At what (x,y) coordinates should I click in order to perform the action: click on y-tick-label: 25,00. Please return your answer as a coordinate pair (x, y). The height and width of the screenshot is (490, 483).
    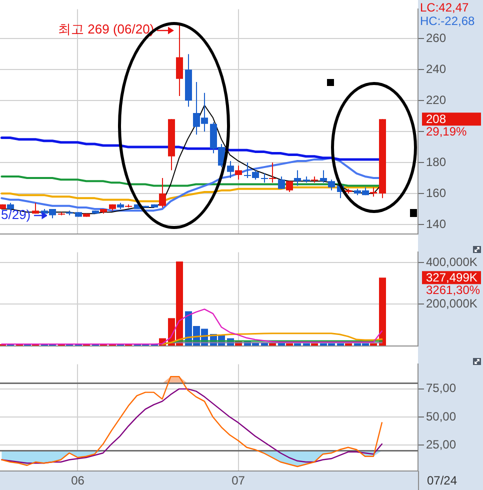
    Looking at the image, I should click on (441, 444).